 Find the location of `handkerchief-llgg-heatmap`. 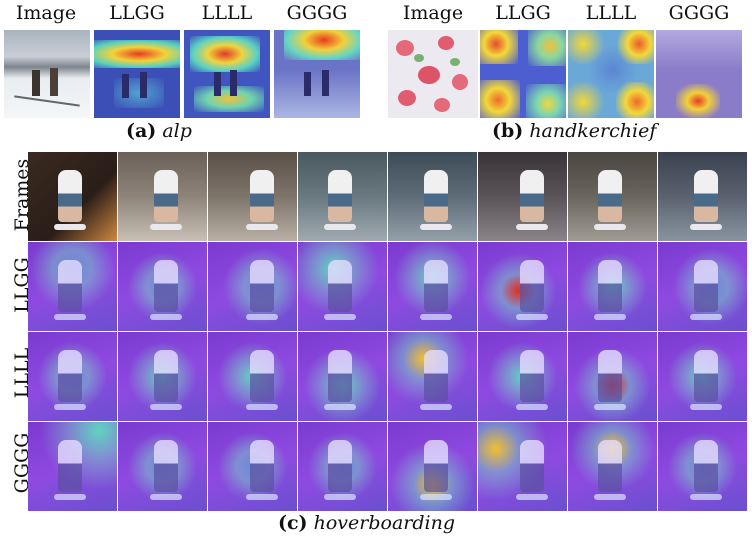

handkerchief-llgg-heatmap is located at coordinates (523, 74).